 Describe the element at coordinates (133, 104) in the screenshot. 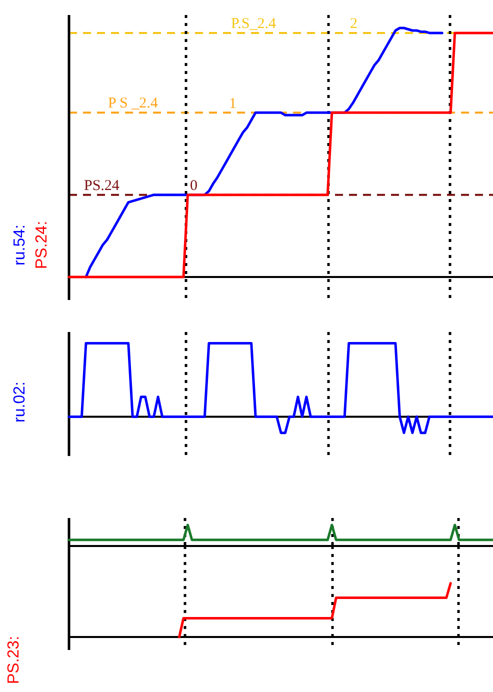

I see `ref-line-label: P S _2.4` at that location.